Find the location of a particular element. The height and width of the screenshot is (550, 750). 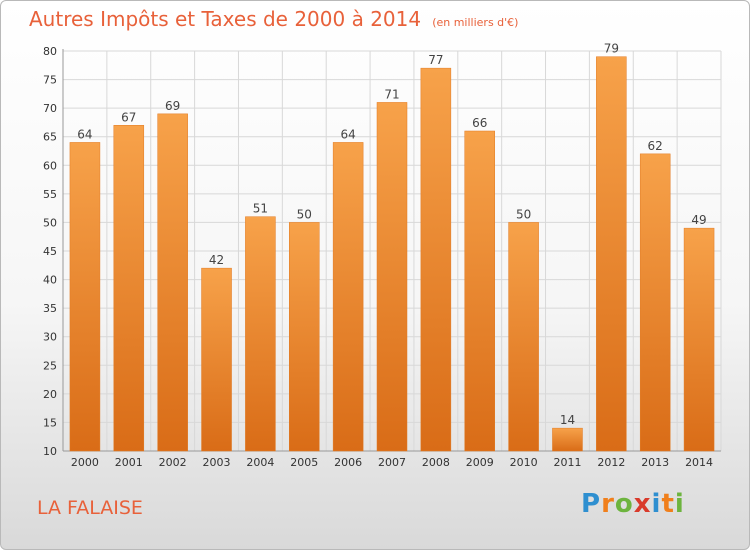

y-tick-label: 60 is located at coordinates (50, 165).